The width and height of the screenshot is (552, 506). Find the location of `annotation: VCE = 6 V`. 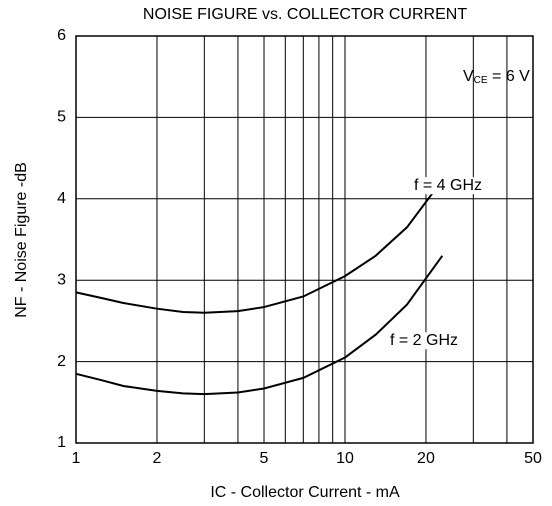

annotation: VCE = 6 V is located at coordinates (496, 76).